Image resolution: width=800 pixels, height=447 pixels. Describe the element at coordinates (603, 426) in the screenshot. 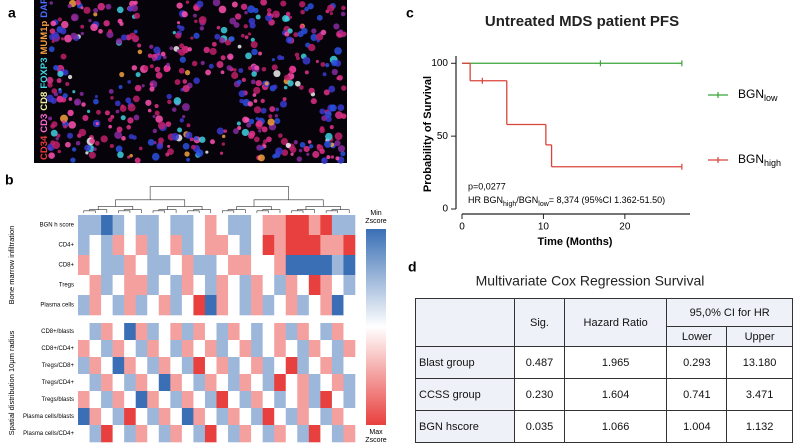

I see `table-row: BGN hscore 0.035 1.066 1.004 1.132` at that location.